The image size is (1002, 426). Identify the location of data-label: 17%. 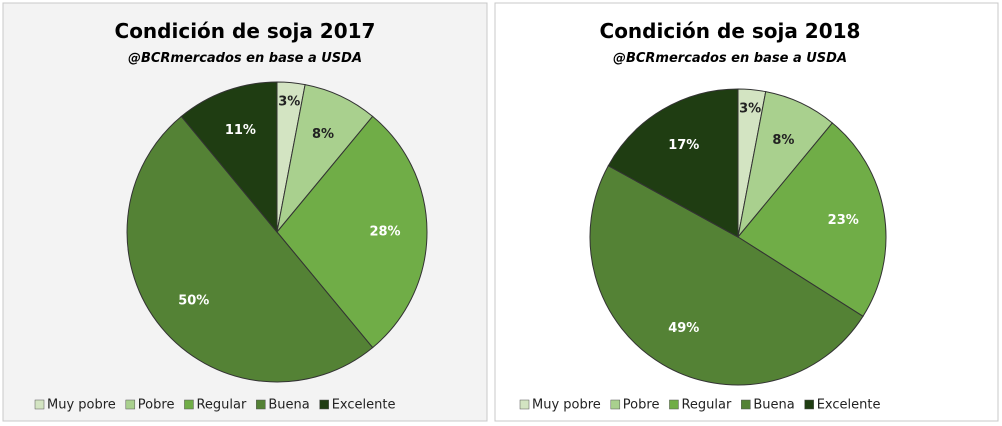
(683, 145).